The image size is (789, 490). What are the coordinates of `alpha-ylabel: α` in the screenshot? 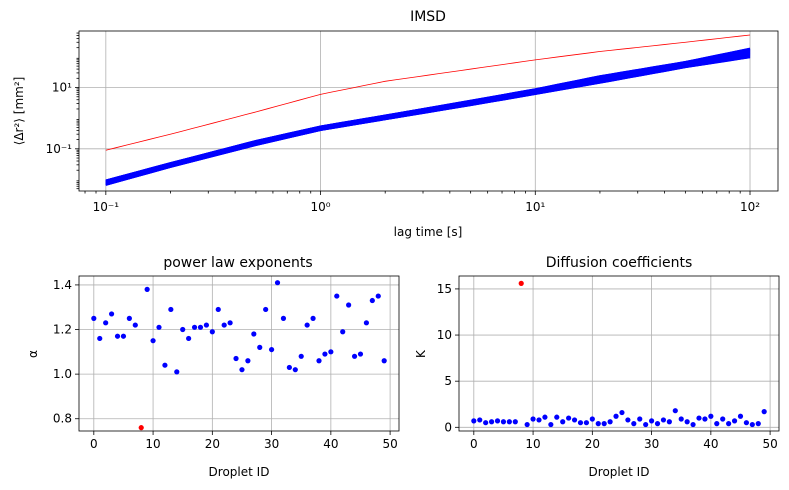 It's located at (33, 354).